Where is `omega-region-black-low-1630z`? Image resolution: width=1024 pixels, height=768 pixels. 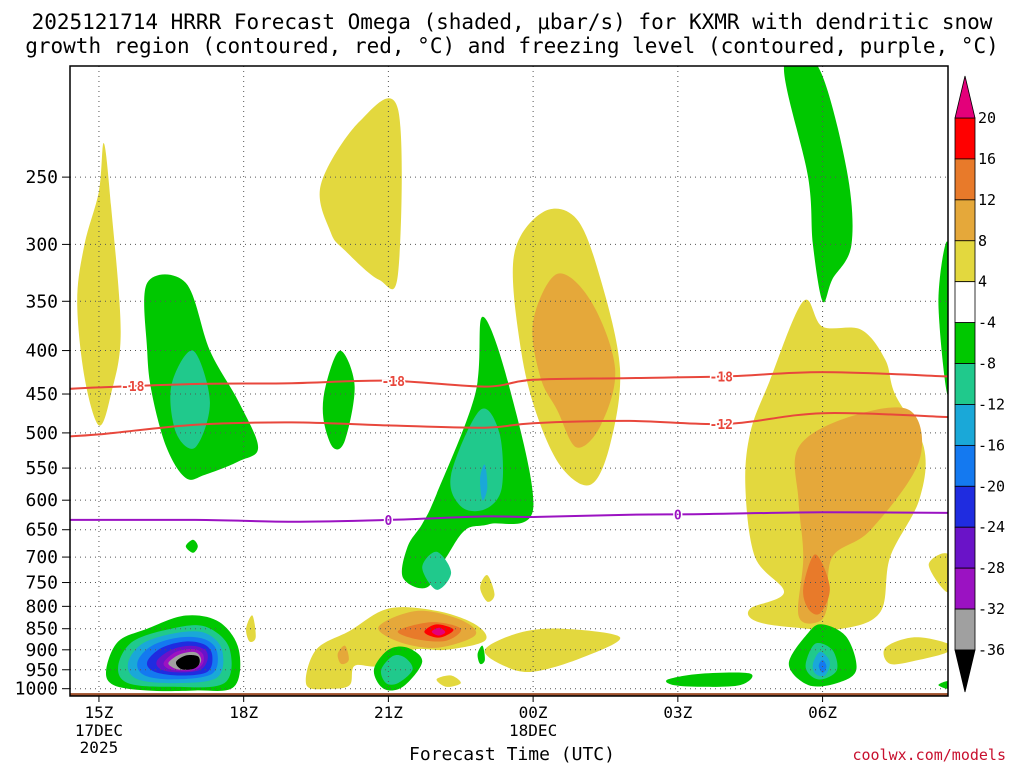
omega-region-black-low-1630z is located at coordinates (187, 662).